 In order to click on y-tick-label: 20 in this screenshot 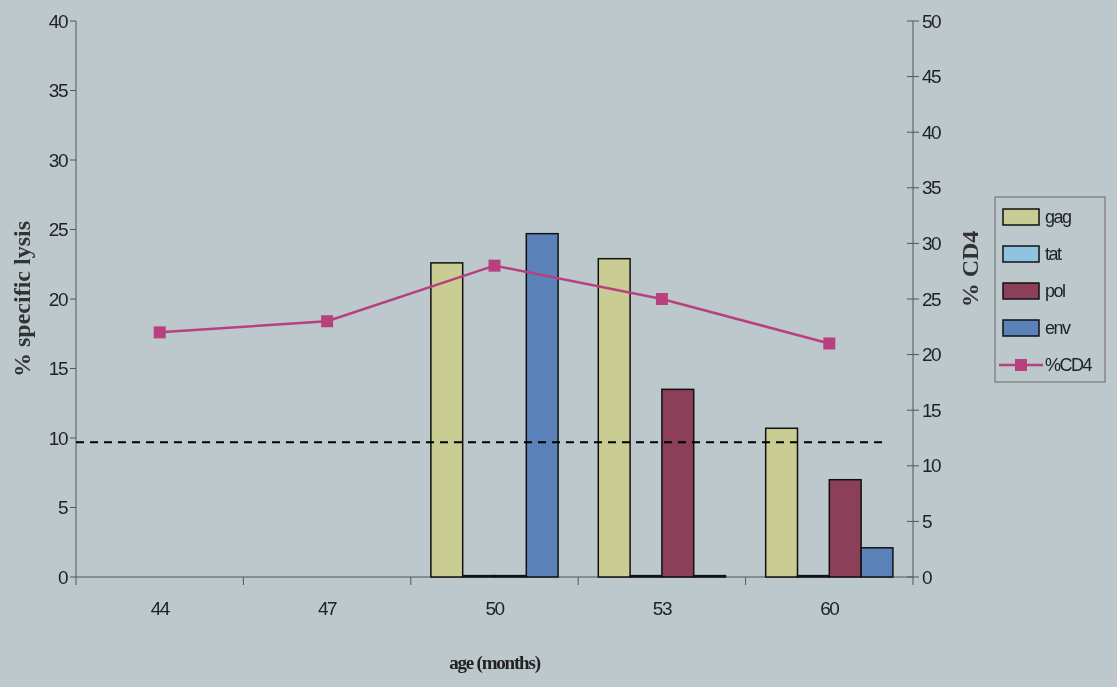, I will do `click(58, 299)`.